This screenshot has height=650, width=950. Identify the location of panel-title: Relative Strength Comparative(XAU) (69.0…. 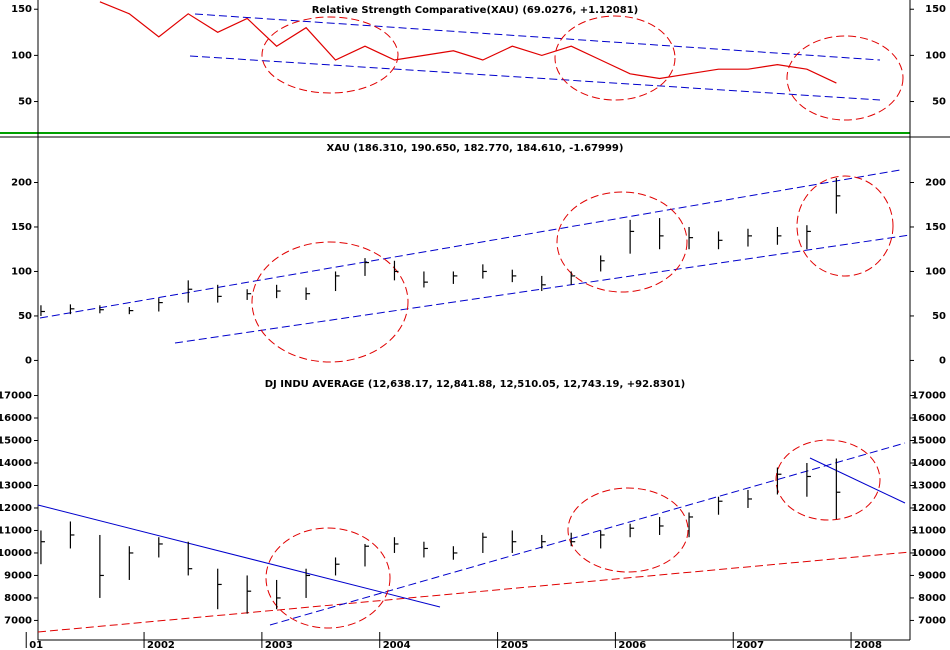
(475, 10).